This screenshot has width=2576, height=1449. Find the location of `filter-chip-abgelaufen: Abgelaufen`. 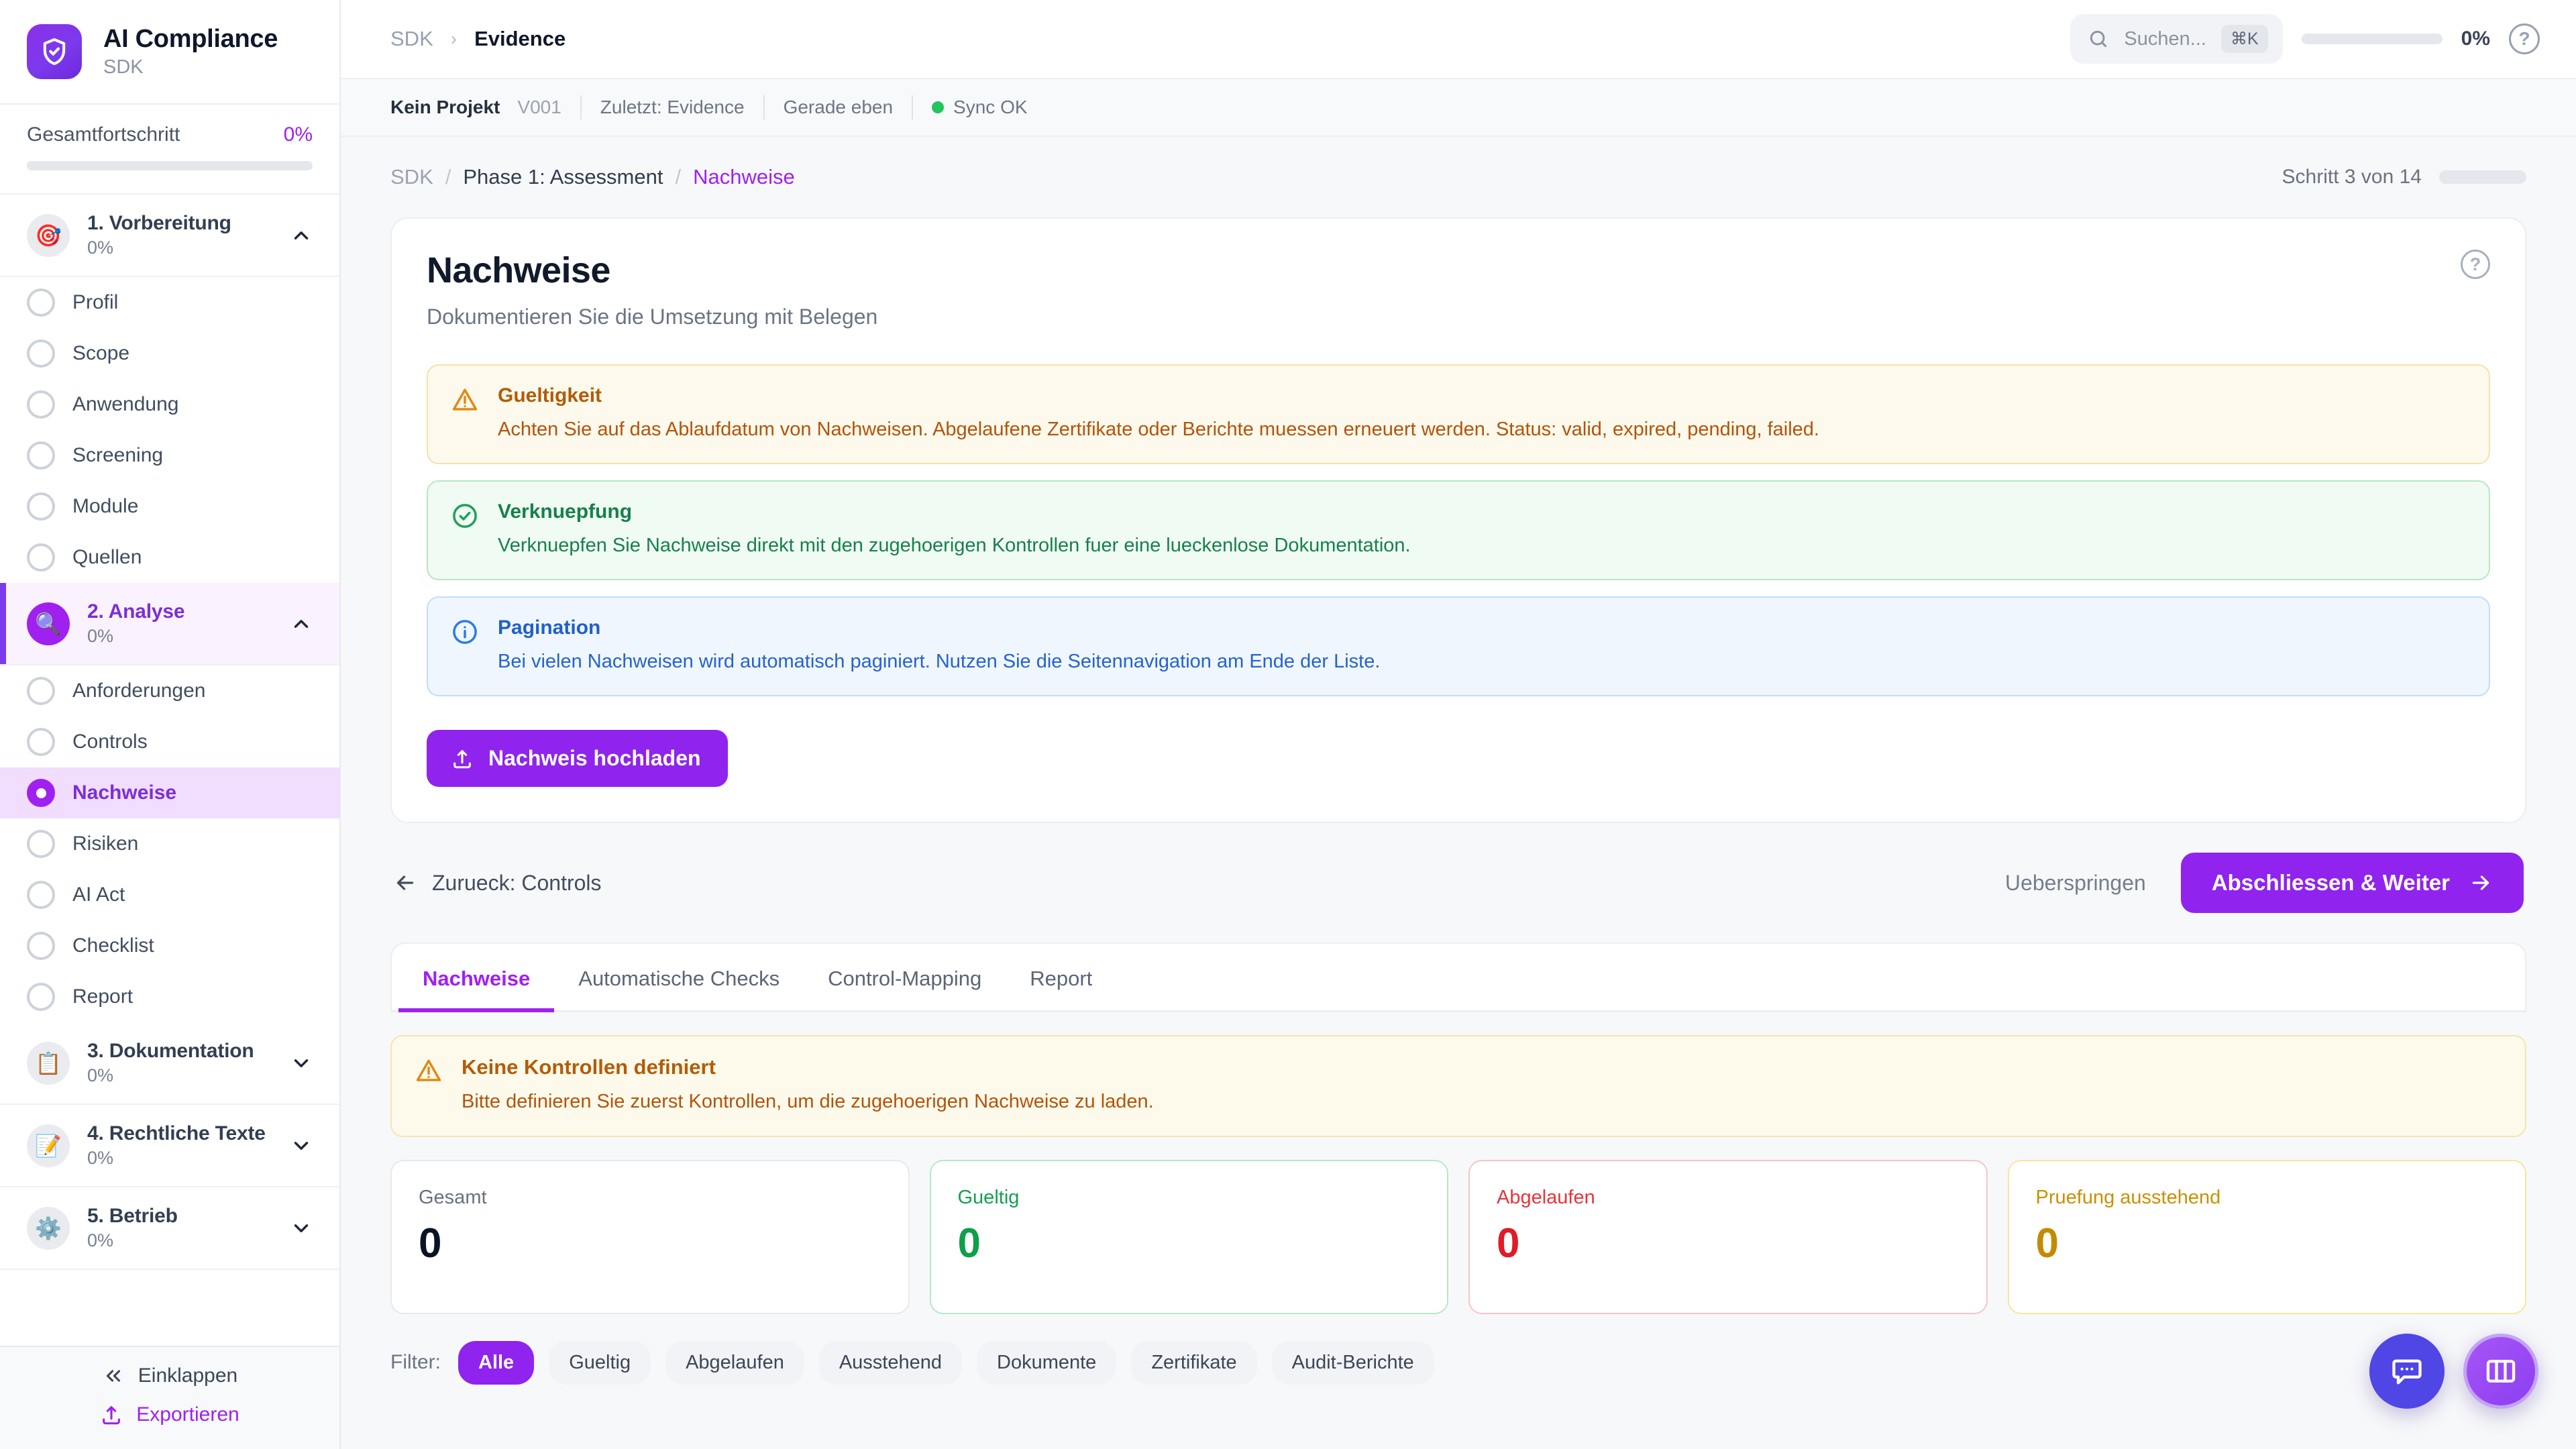

filter-chip-abgelaufen: Abgelaufen is located at coordinates (734, 1362).